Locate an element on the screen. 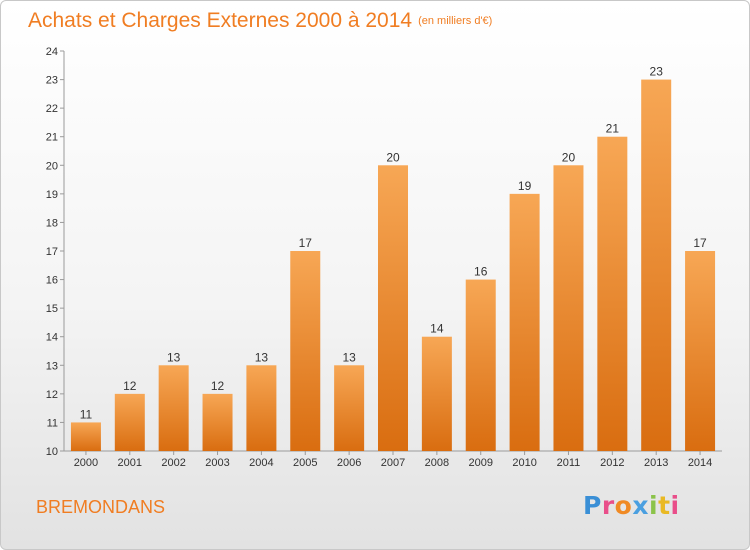 The height and width of the screenshot is (550, 750). x-tick-label: 2010 is located at coordinates (524, 463).